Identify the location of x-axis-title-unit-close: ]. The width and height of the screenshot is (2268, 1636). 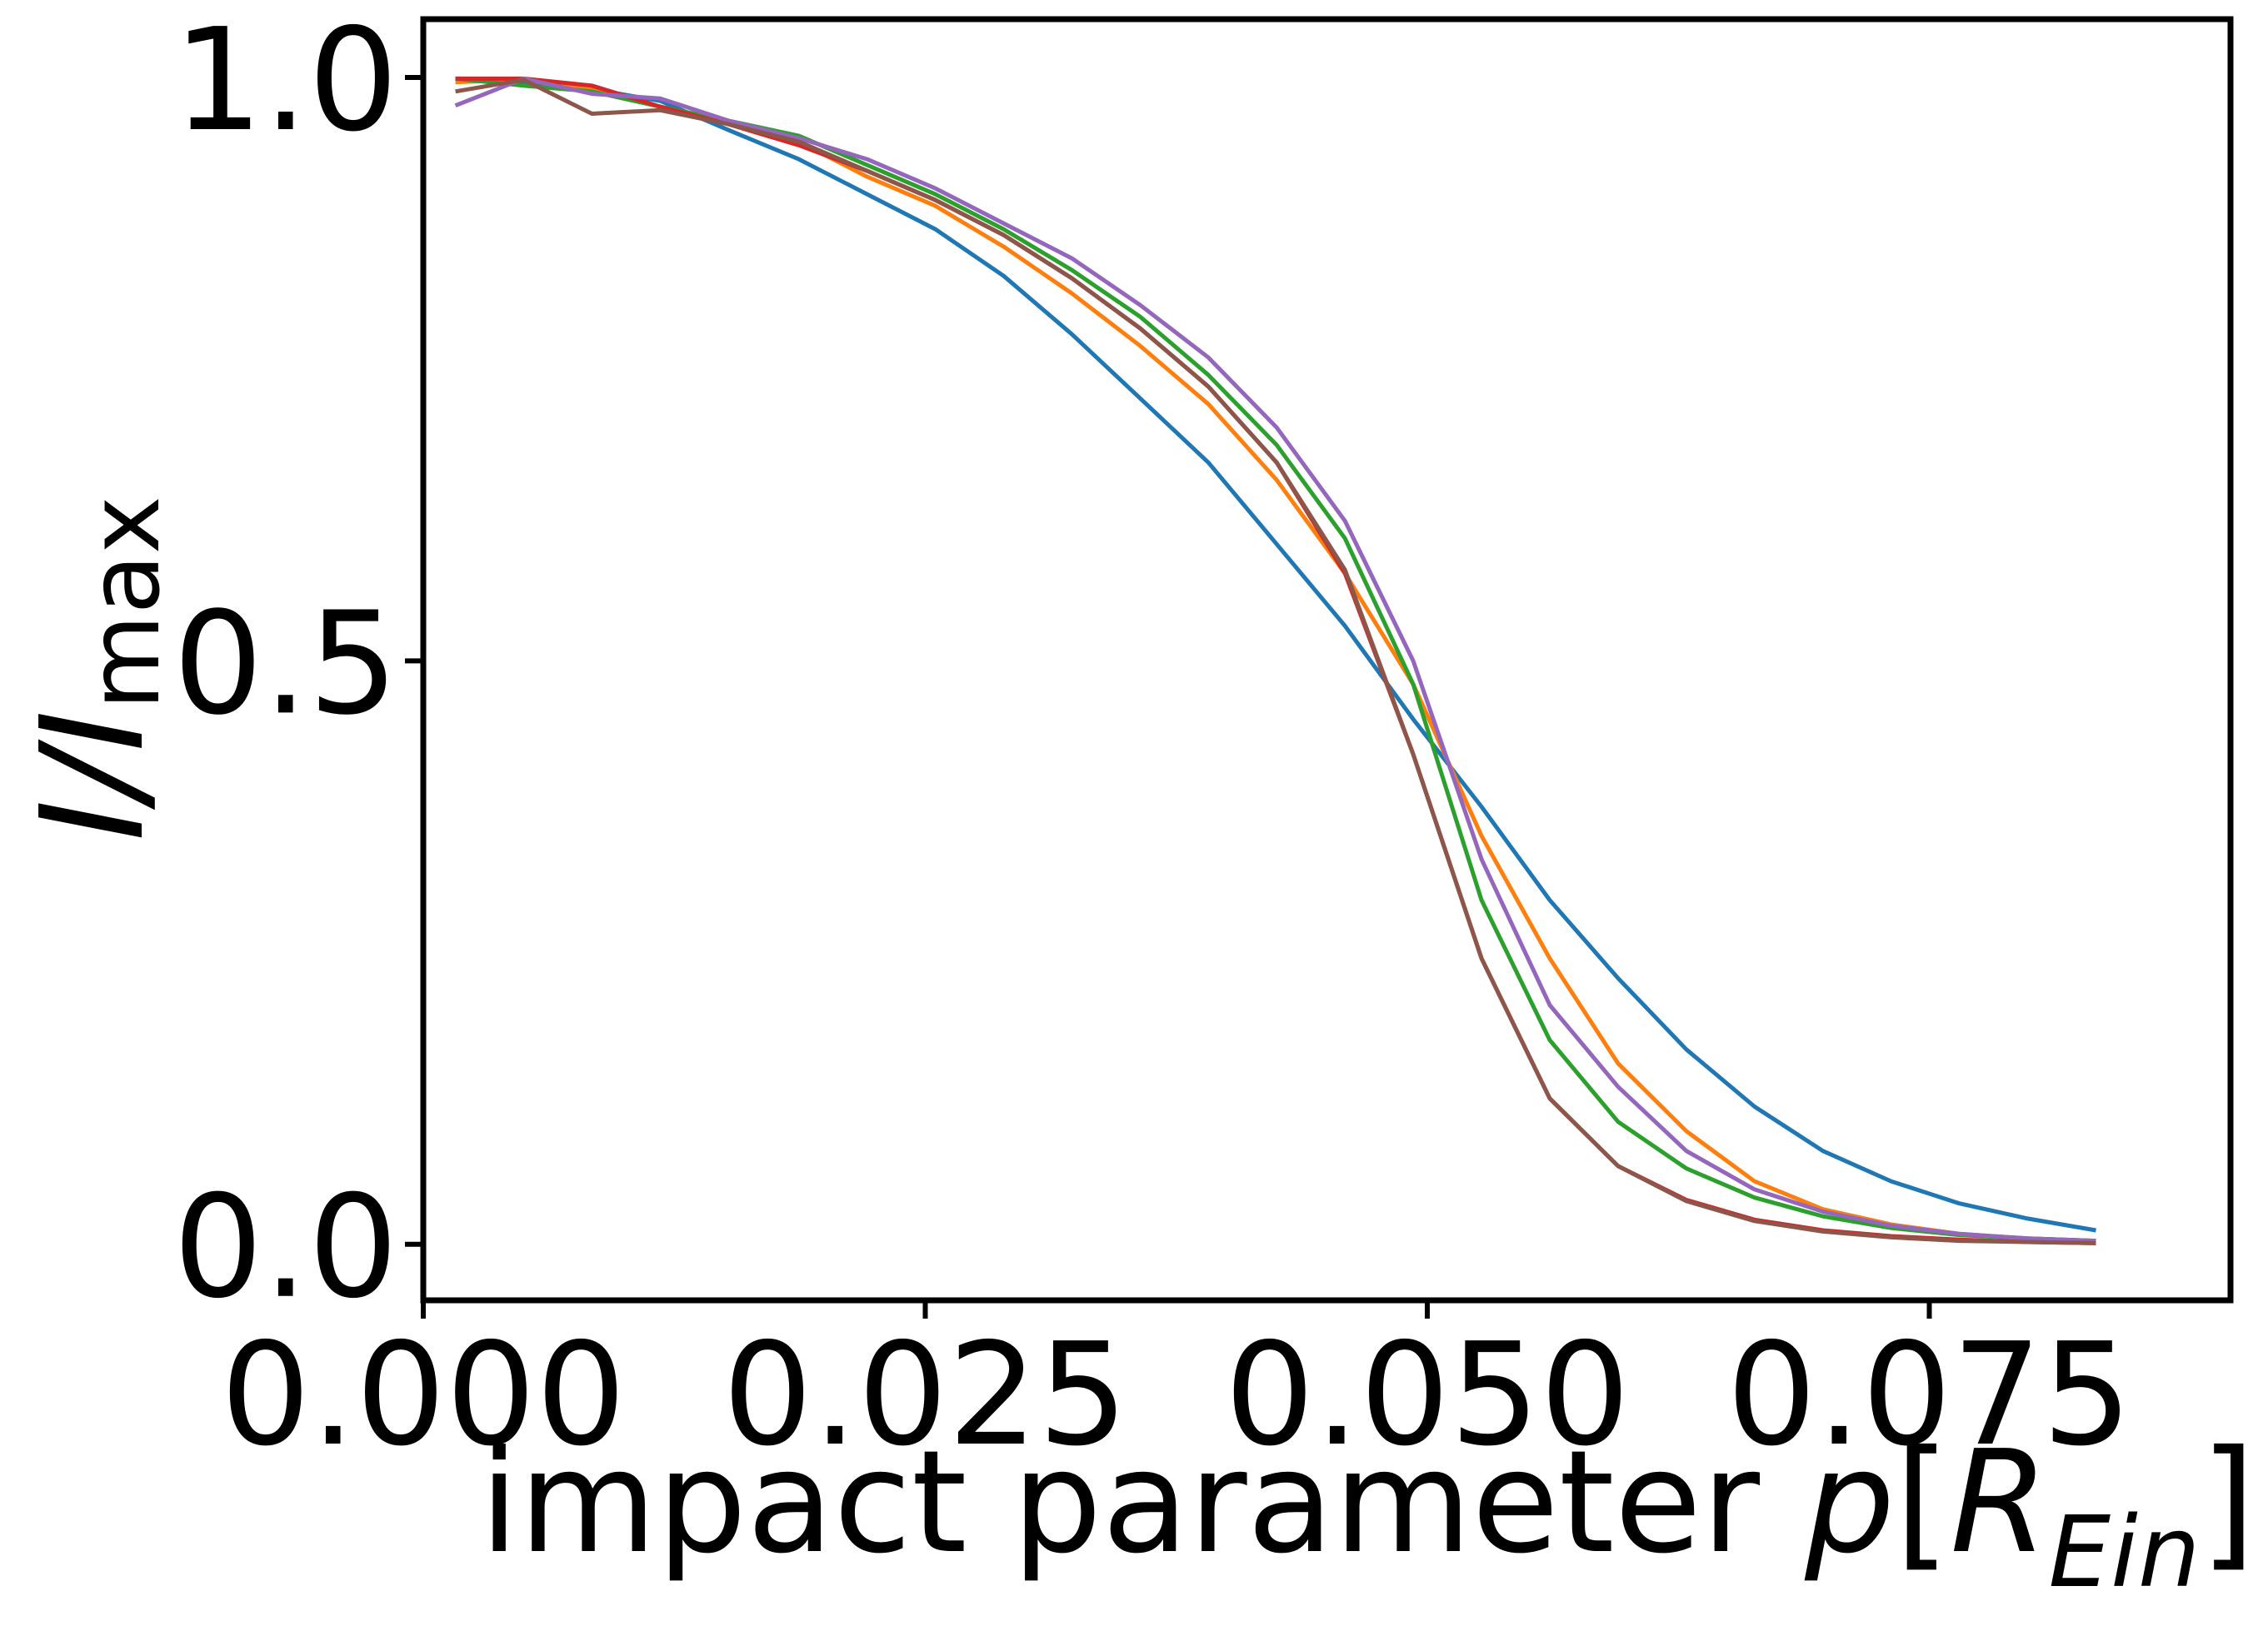
(2228, 1502).